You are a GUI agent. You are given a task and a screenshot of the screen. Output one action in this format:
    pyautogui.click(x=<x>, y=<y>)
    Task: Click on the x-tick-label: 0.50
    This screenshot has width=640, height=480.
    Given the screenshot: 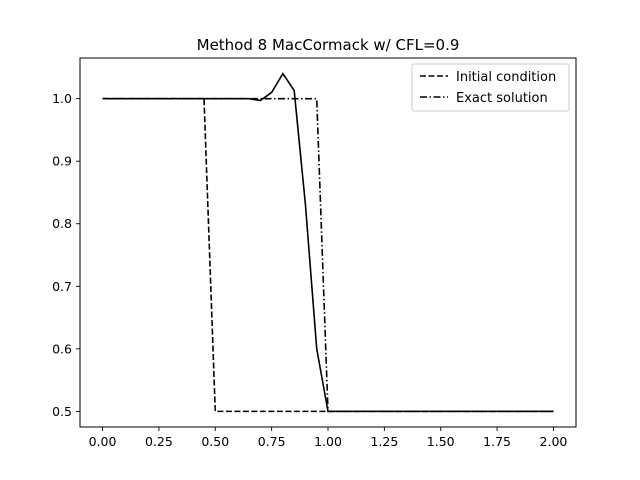 What is the action you would take?
    pyautogui.click(x=215, y=441)
    